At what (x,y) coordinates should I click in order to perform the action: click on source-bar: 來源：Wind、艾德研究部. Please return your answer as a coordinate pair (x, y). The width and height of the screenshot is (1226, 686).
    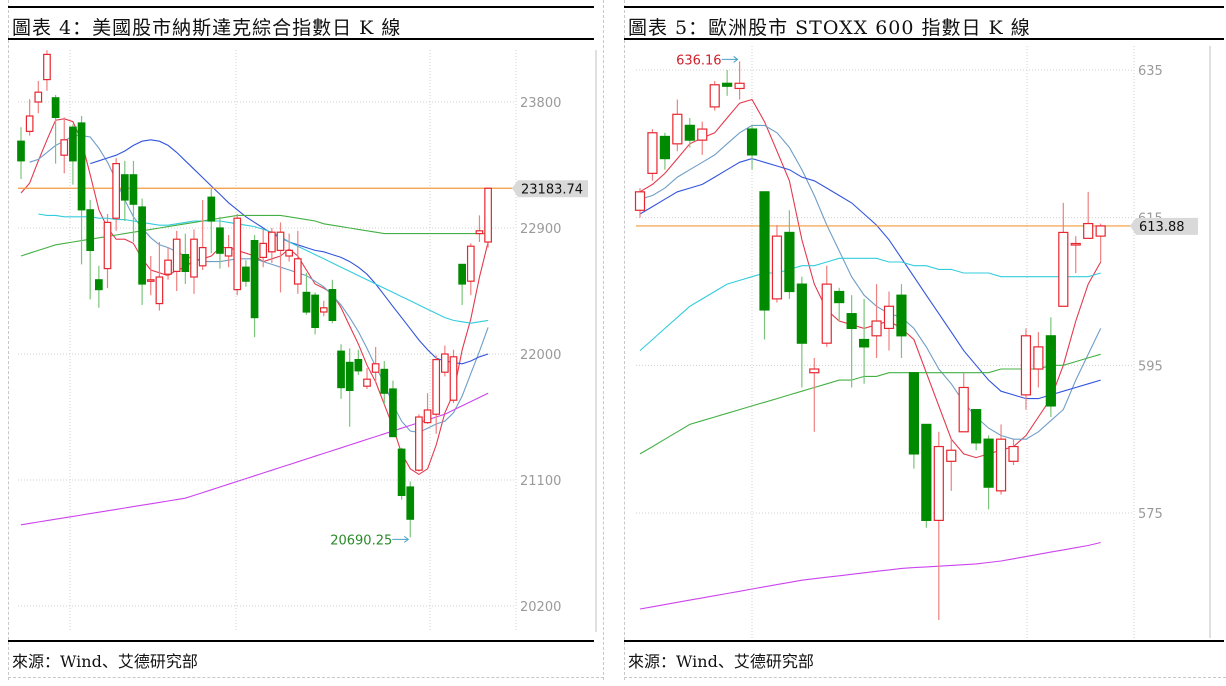
    Looking at the image, I should click on (301, 658).